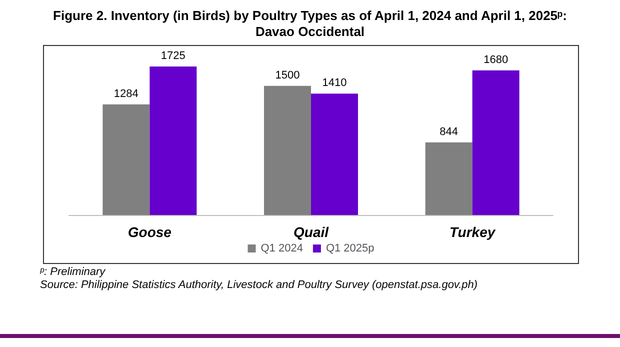  I want to click on data-label: 1500, so click(287, 75).